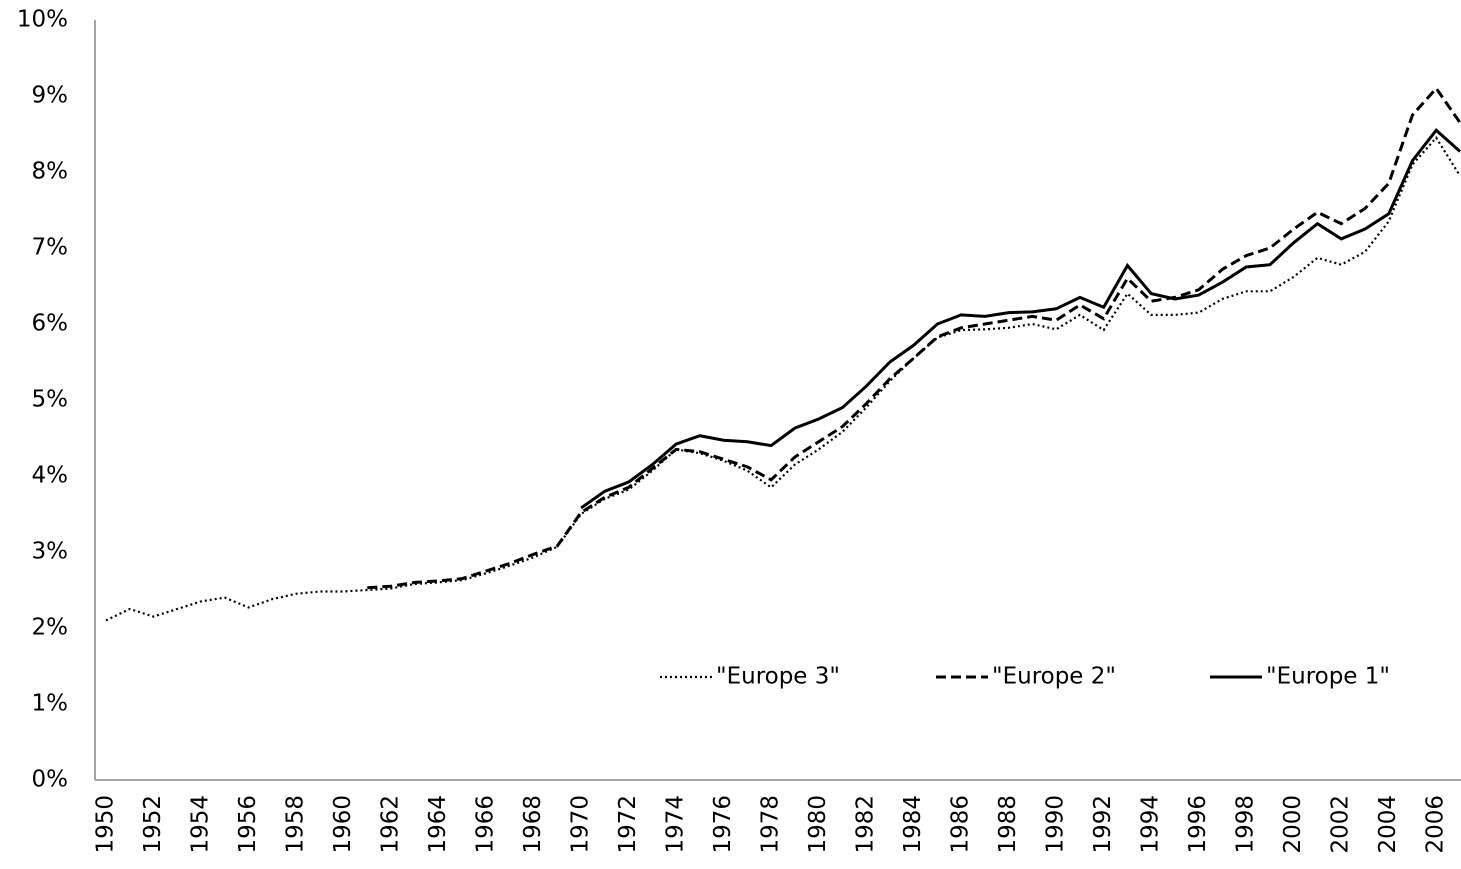 The width and height of the screenshot is (1461, 869). I want to click on x-tick-label: 1958, so click(296, 824).